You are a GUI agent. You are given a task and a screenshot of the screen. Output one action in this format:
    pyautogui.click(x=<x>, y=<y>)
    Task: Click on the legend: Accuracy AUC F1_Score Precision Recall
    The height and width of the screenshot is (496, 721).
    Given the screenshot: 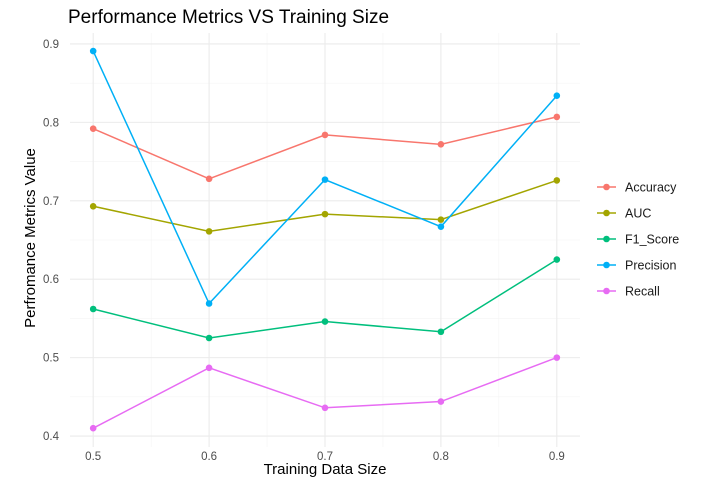 What is the action you would take?
    pyautogui.click(x=638, y=240)
    